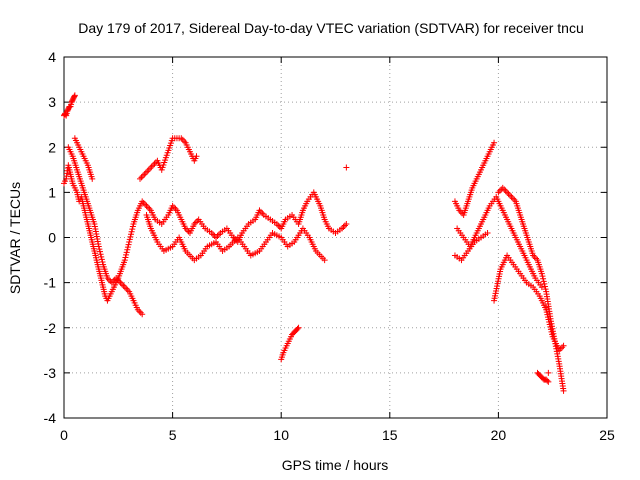 This screenshot has height=480, width=640. Describe the element at coordinates (52, 57) in the screenshot. I see `y-tick-label: 4` at that location.